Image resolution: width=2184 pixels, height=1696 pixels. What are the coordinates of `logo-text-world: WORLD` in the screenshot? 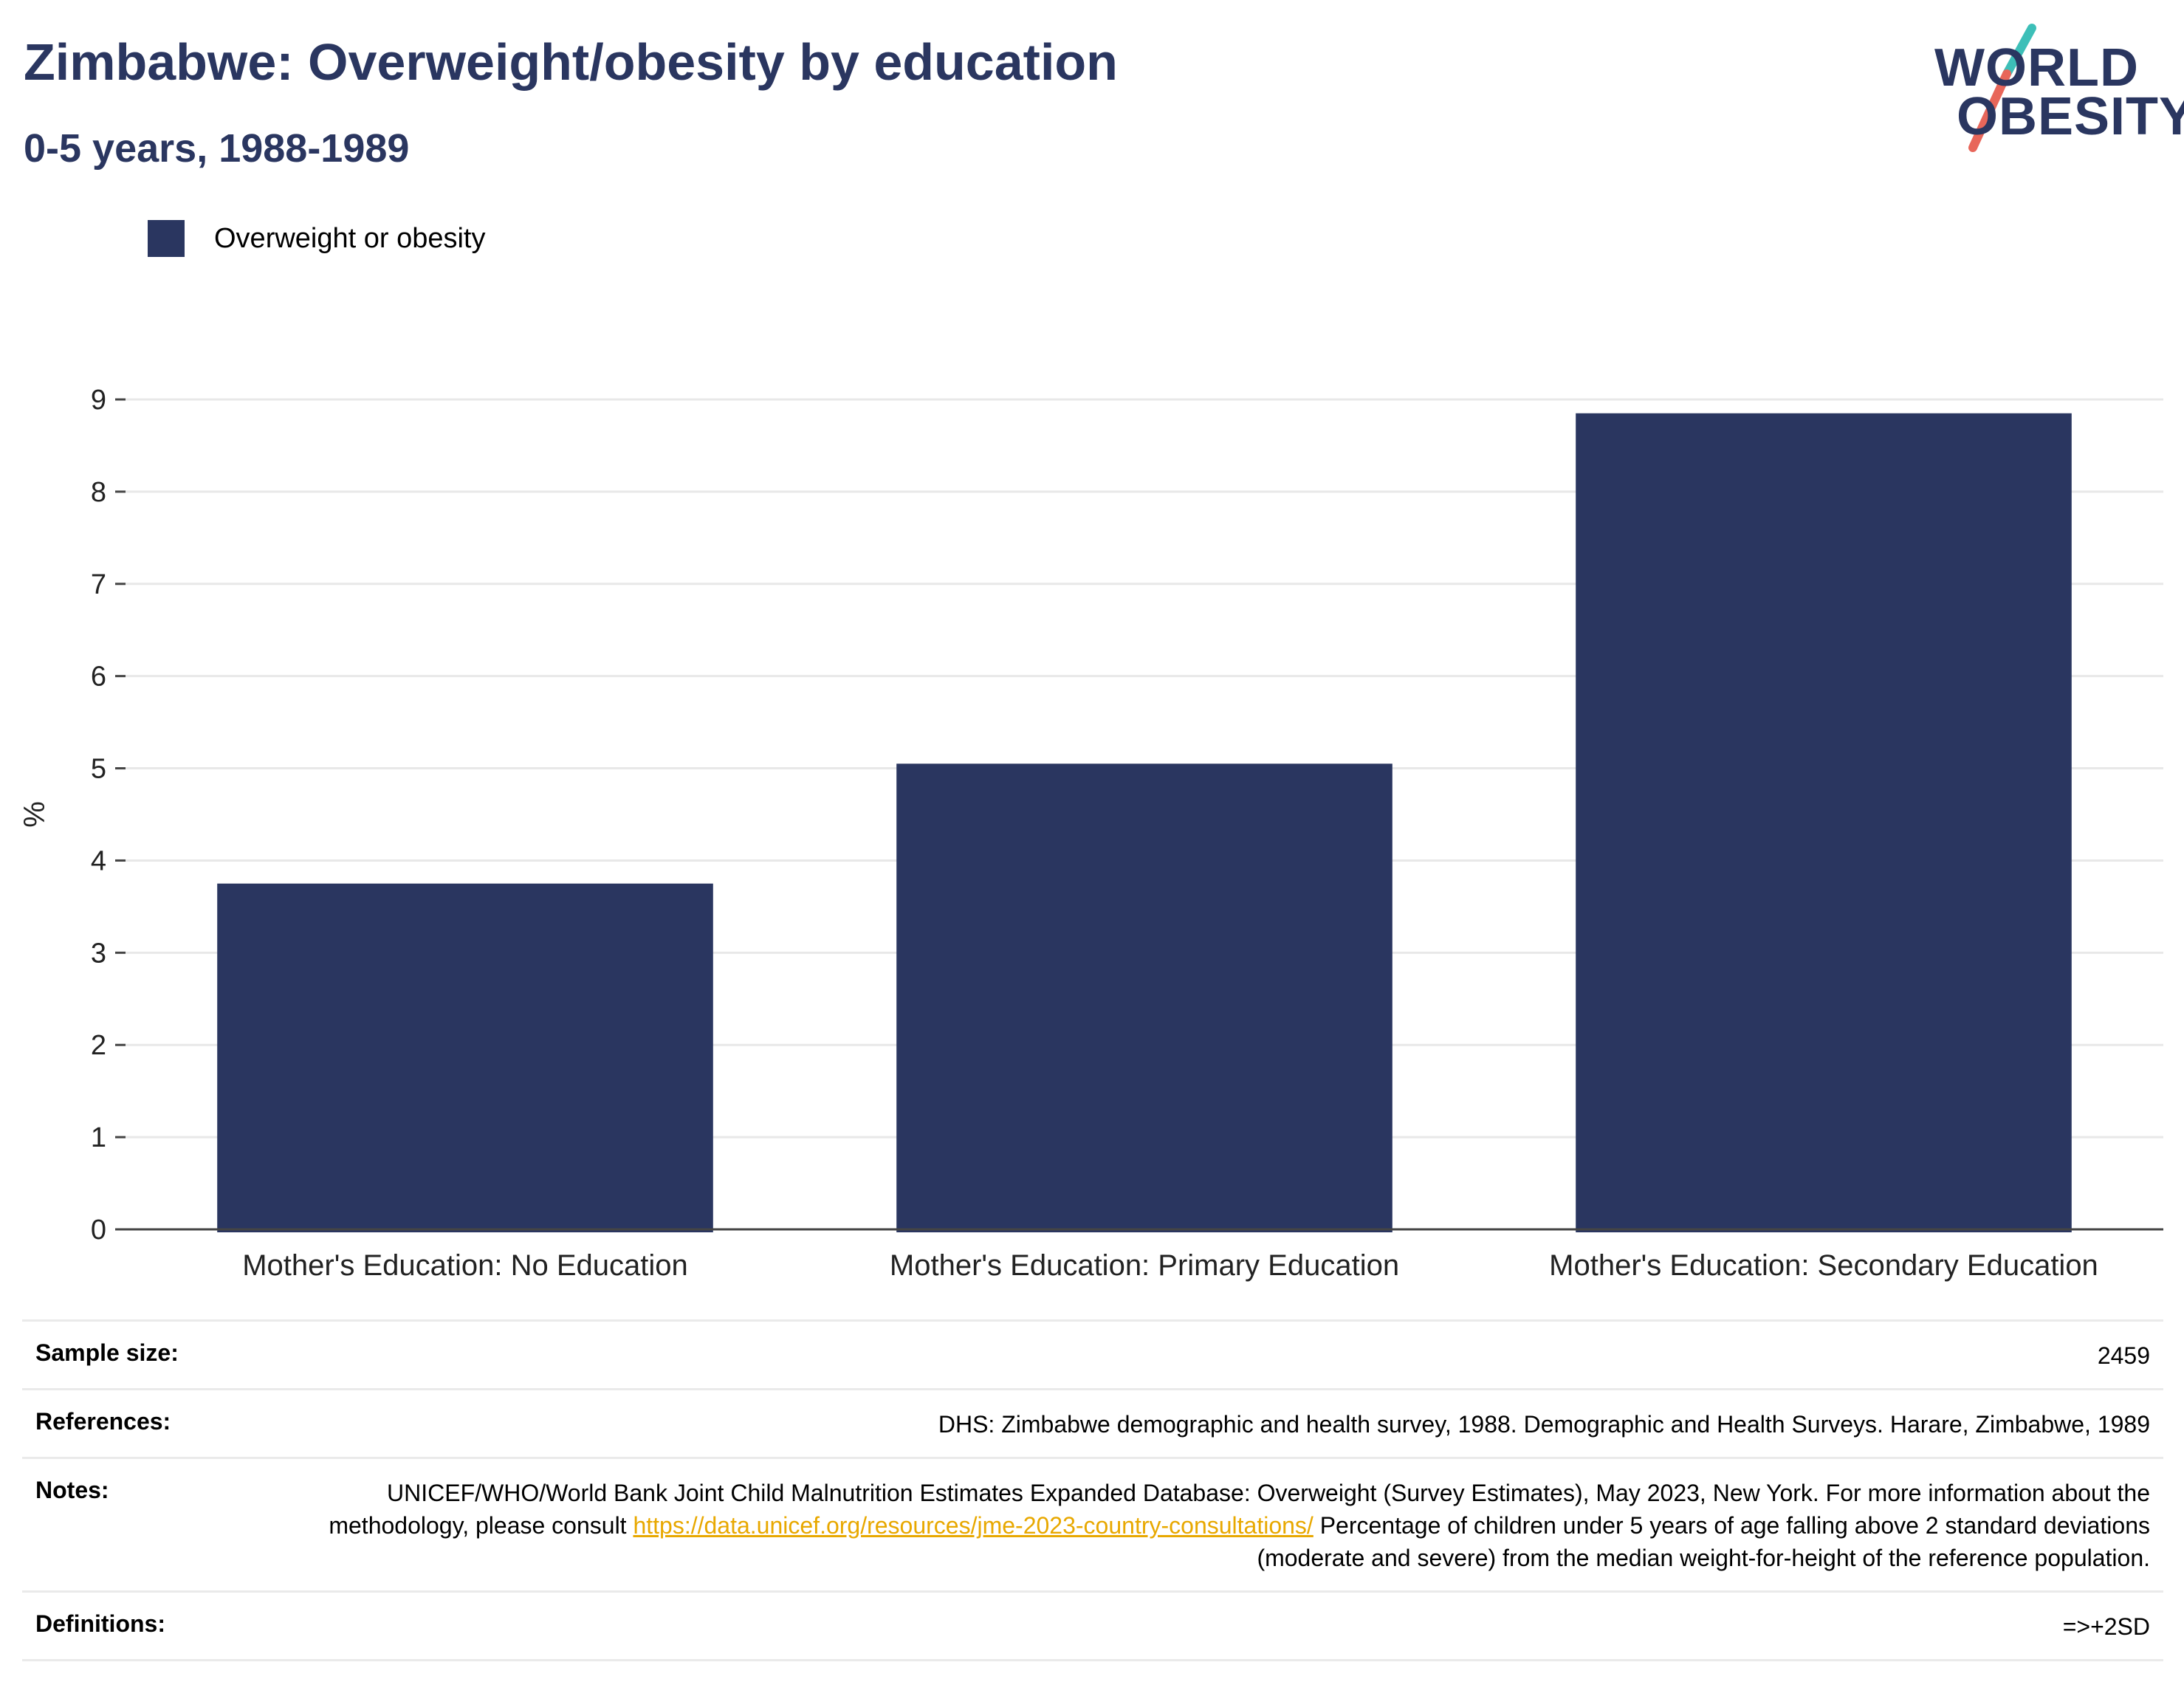 It's located at (2037, 67).